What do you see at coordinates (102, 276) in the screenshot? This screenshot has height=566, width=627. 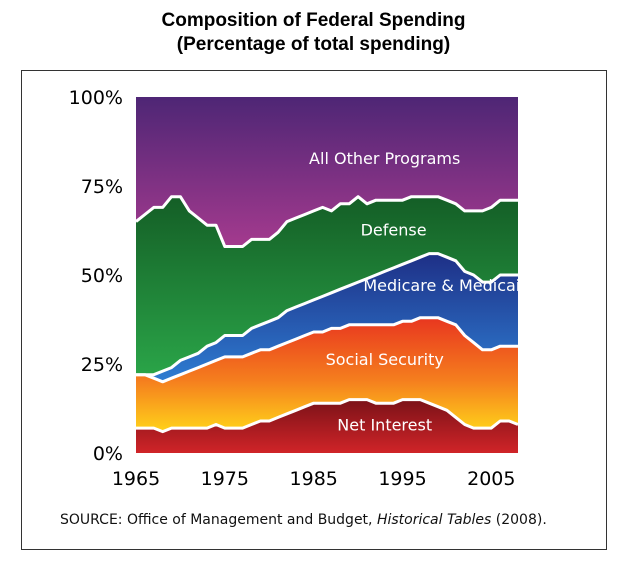 I see `y-tick-label: 50%` at bounding box center [102, 276].